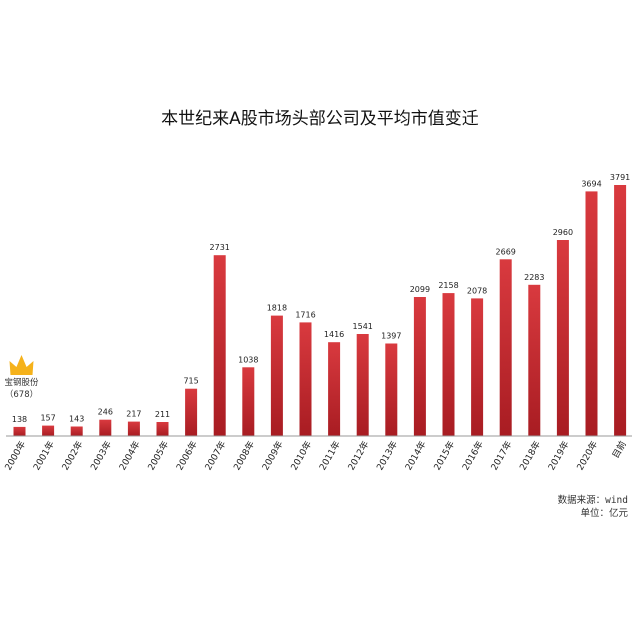 This screenshot has height=640, width=640. What do you see at coordinates (44, 456) in the screenshot?
I see `tick-label-1: 2001年` at bounding box center [44, 456].